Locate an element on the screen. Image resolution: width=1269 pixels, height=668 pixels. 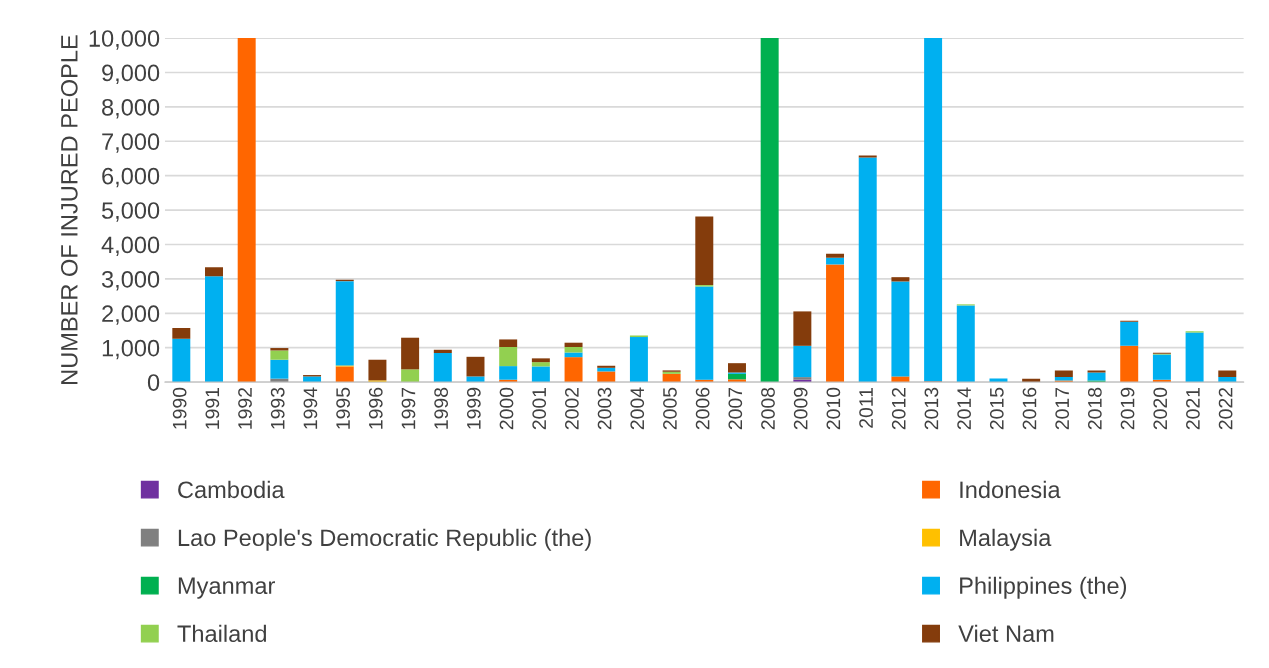
legend-label: Cambodia is located at coordinates (231, 489).